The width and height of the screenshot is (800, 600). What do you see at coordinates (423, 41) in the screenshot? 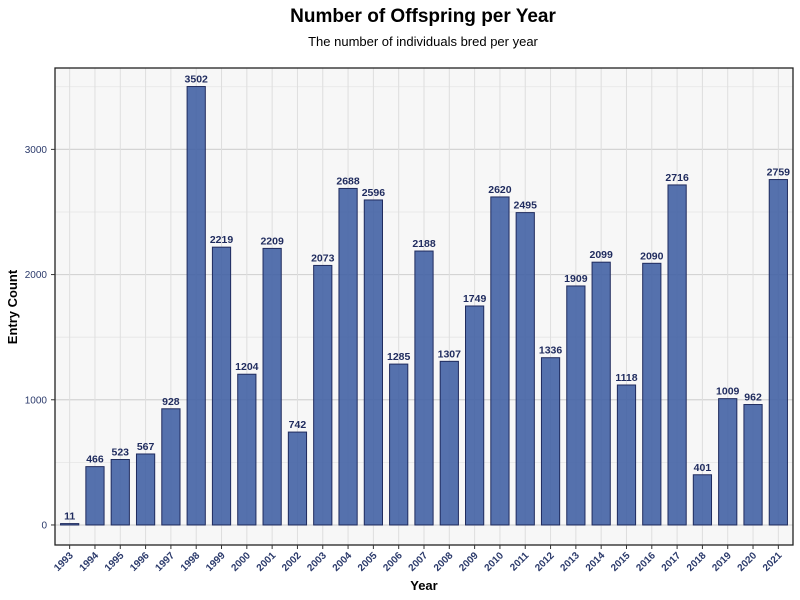
I see `chart-subtitle: The number of individuals bred per year` at bounding box center [423, 41].